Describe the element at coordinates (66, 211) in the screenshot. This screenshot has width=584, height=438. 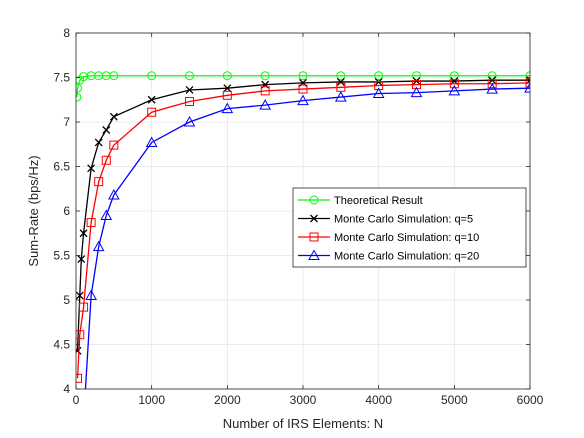
I see `y-tick-label: 6` at that location.